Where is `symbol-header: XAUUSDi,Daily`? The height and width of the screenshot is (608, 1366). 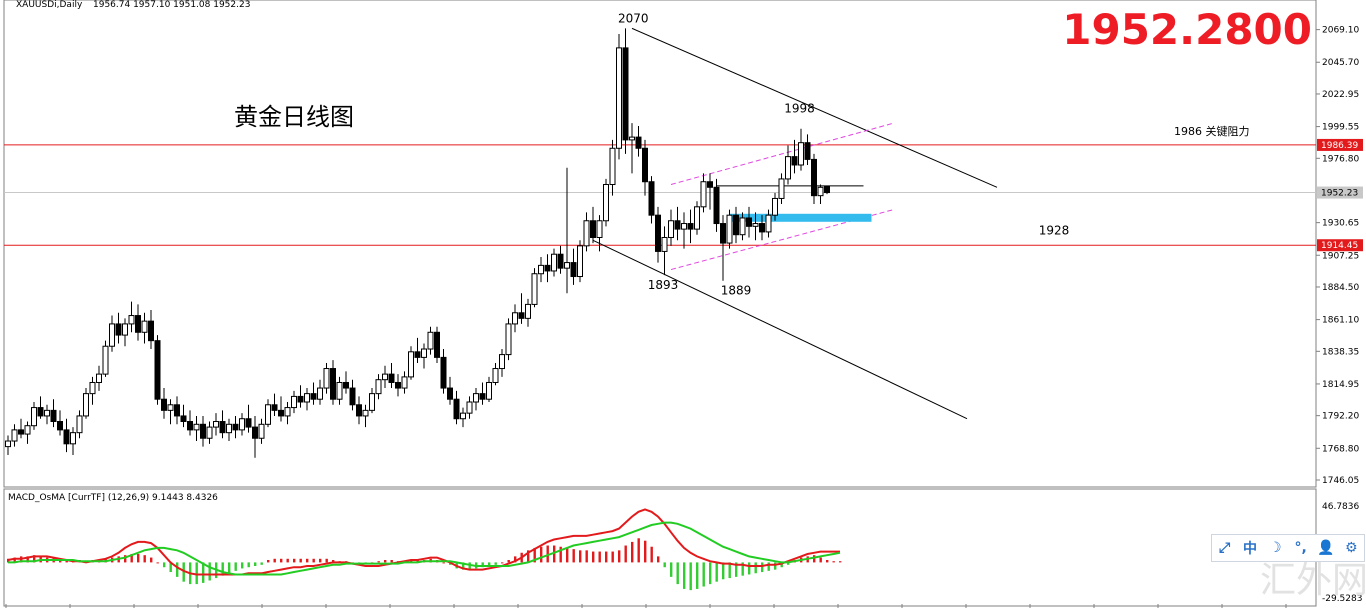 symbol-header: XAUUSDi,Daily is located at coordinates (49, 5).